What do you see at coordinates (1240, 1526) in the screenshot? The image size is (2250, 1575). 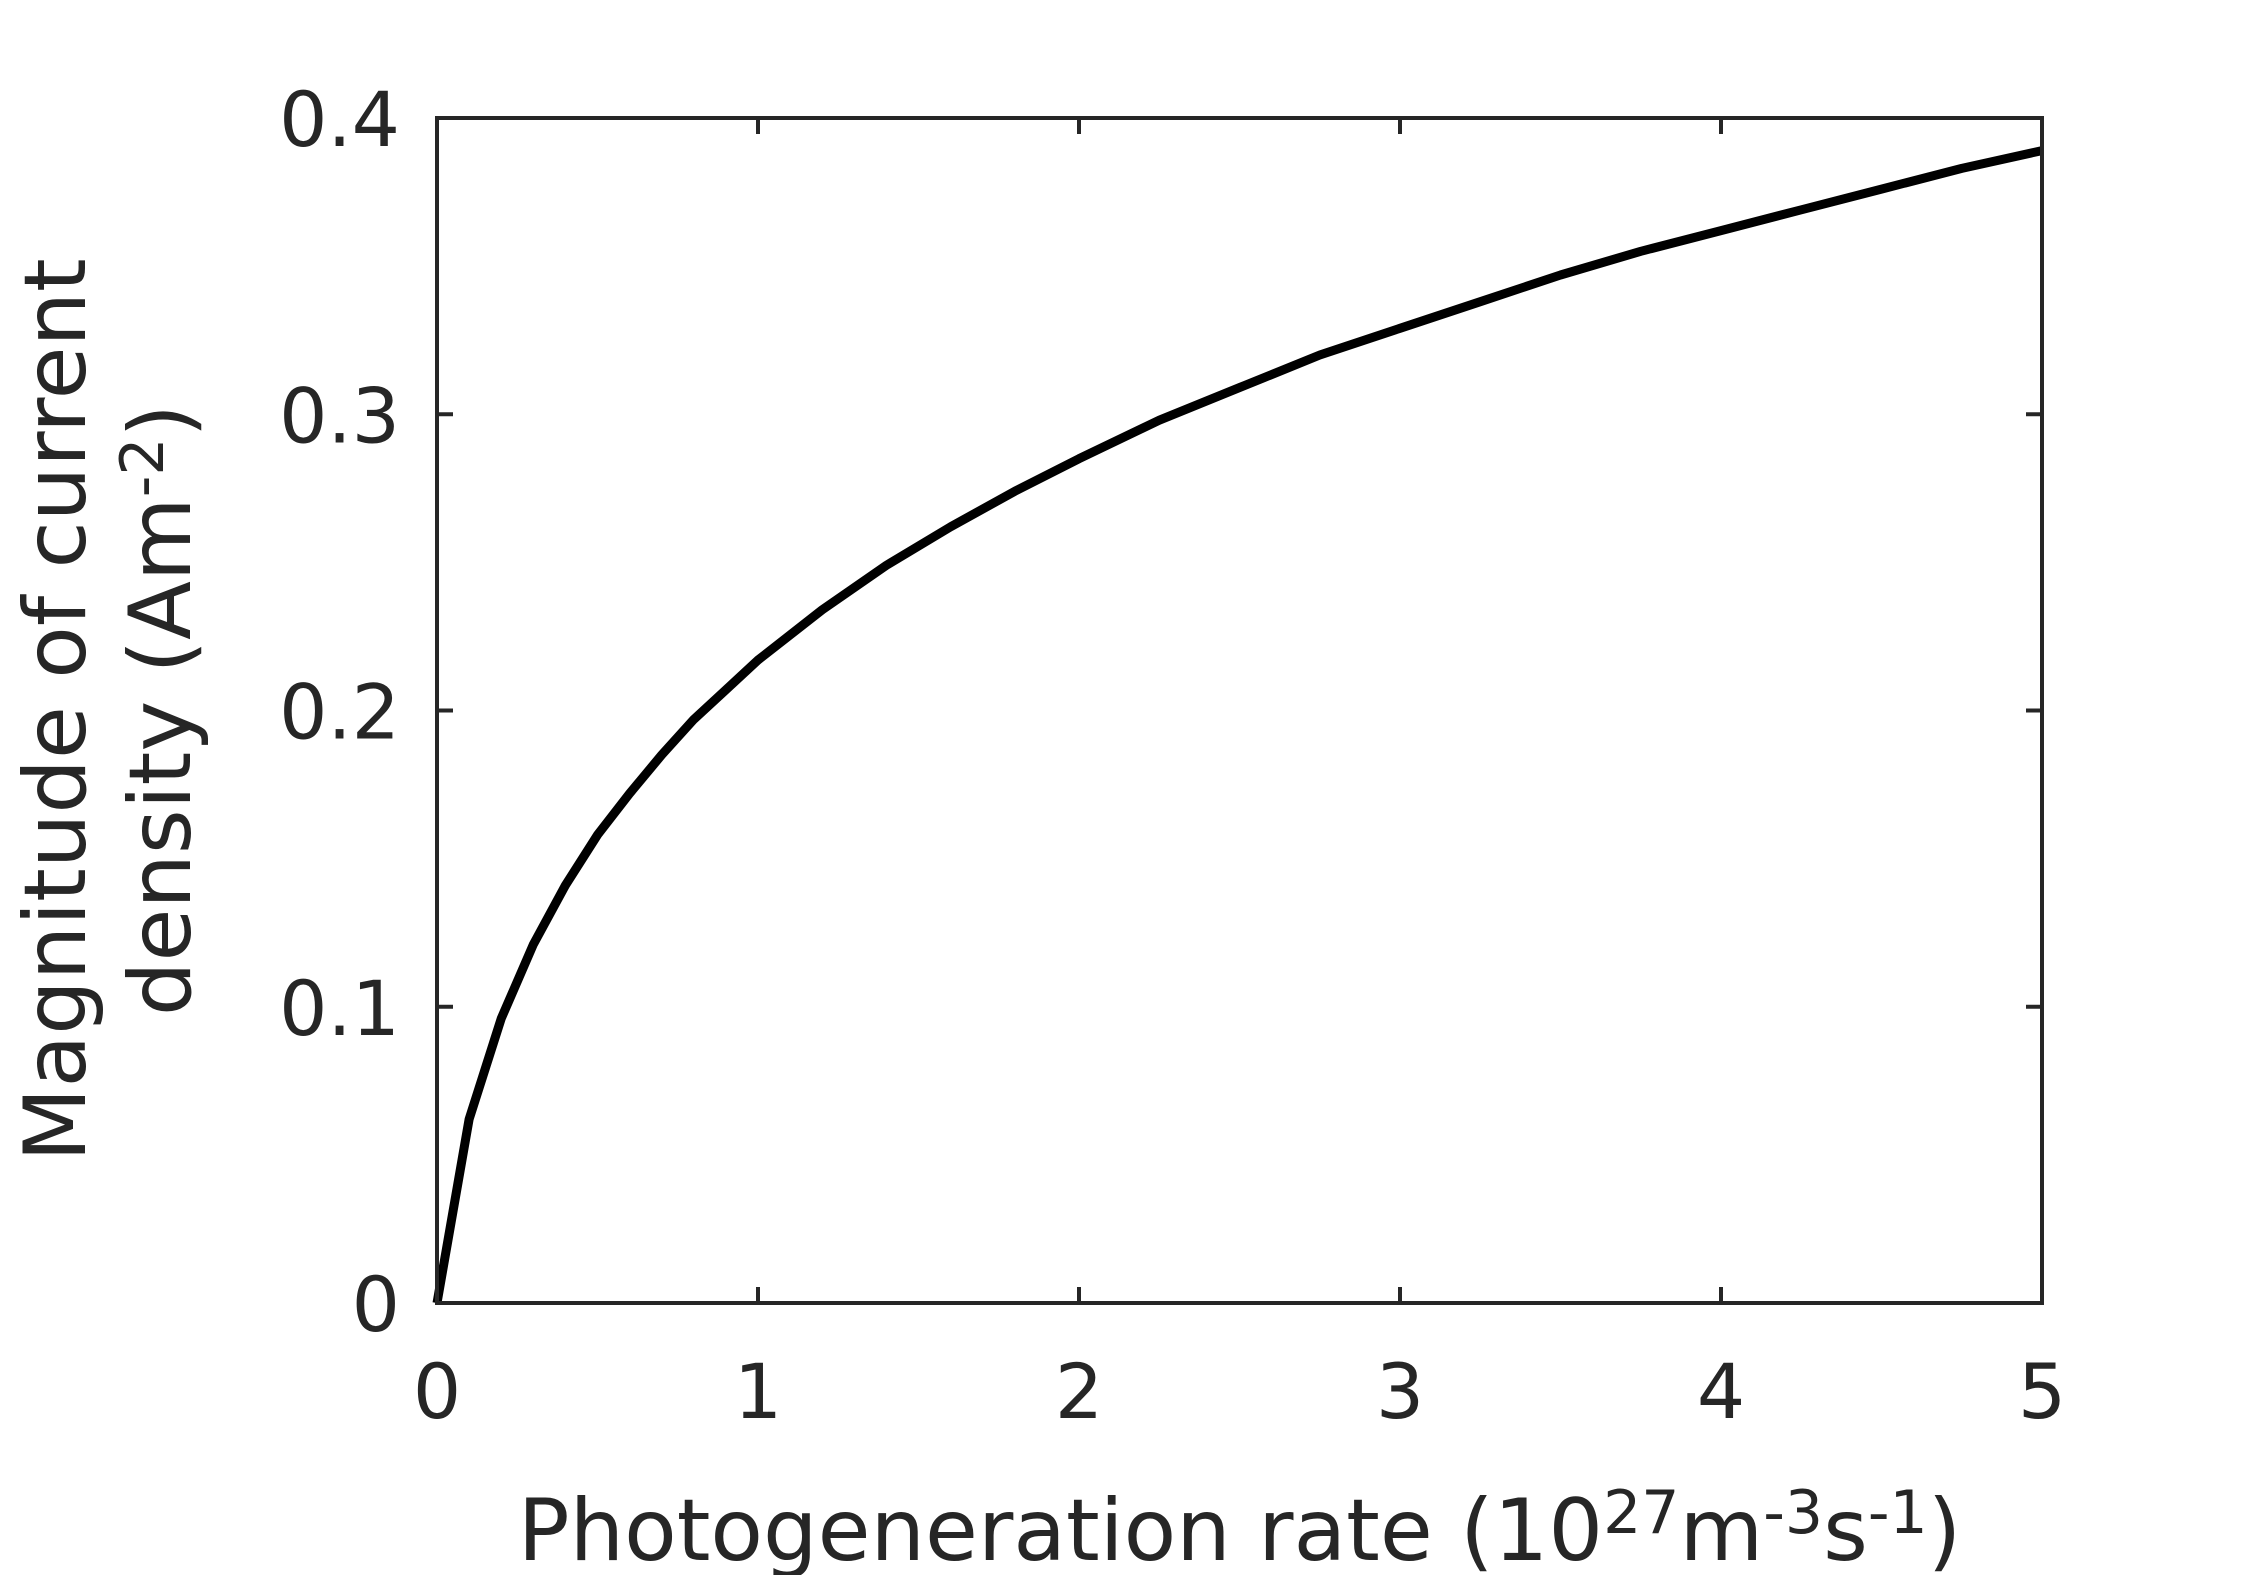 I see `x-axis-label: Photogeneration rate (1027m-3s-1)` at bounding box center [1240, 1526].